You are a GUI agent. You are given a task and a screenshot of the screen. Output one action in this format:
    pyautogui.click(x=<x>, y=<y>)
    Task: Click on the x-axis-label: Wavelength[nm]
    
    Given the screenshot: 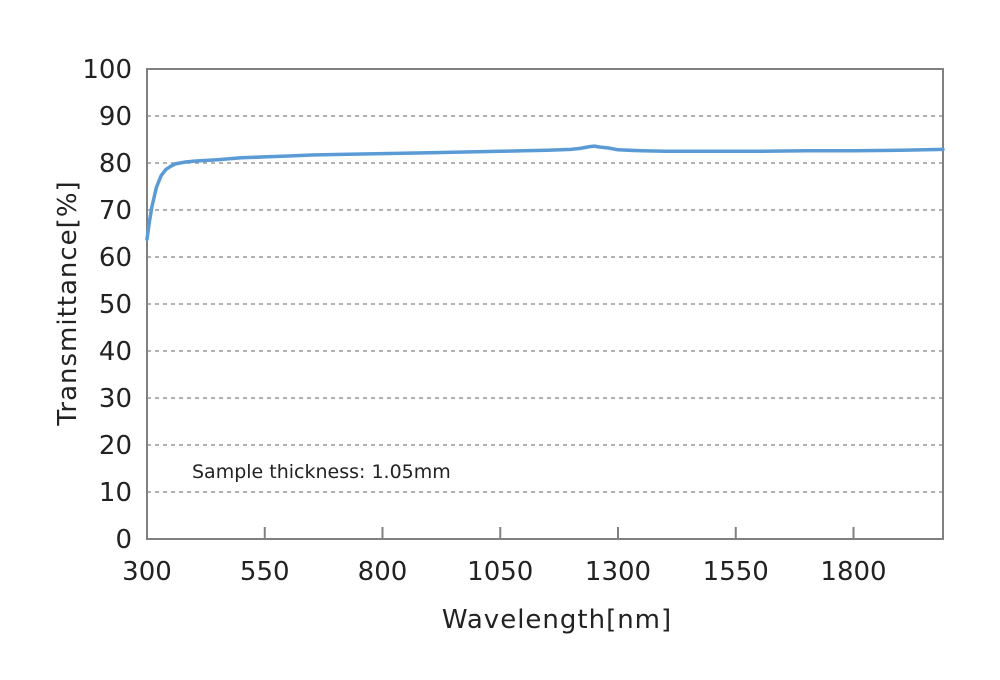 What is the action you would take?
    pyautogui.click(x=557, y=620)
    